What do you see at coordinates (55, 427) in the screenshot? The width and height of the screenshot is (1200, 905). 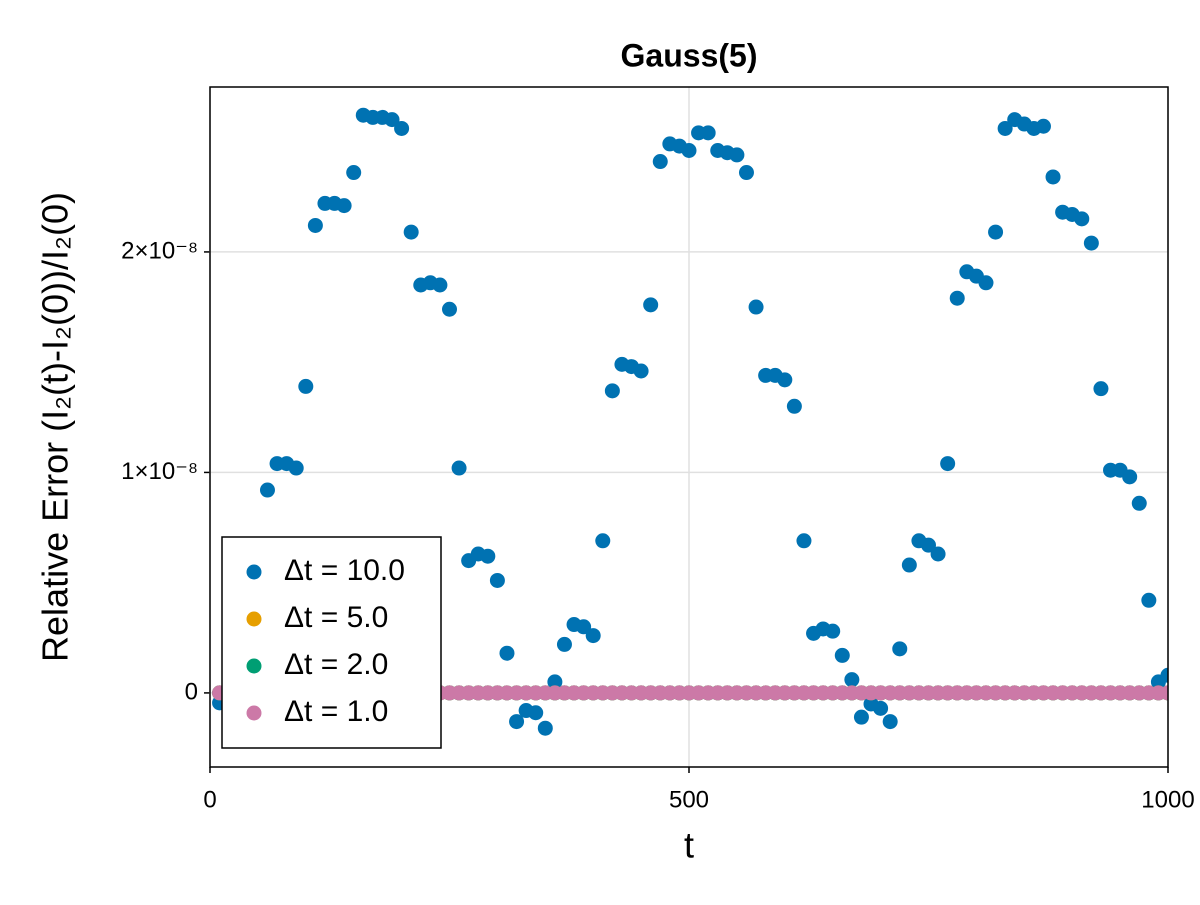 I see `y-axis-label: Relative Error (I₂(t)-I₂(0))/I₂(0)` at bounding box center [55, 427].